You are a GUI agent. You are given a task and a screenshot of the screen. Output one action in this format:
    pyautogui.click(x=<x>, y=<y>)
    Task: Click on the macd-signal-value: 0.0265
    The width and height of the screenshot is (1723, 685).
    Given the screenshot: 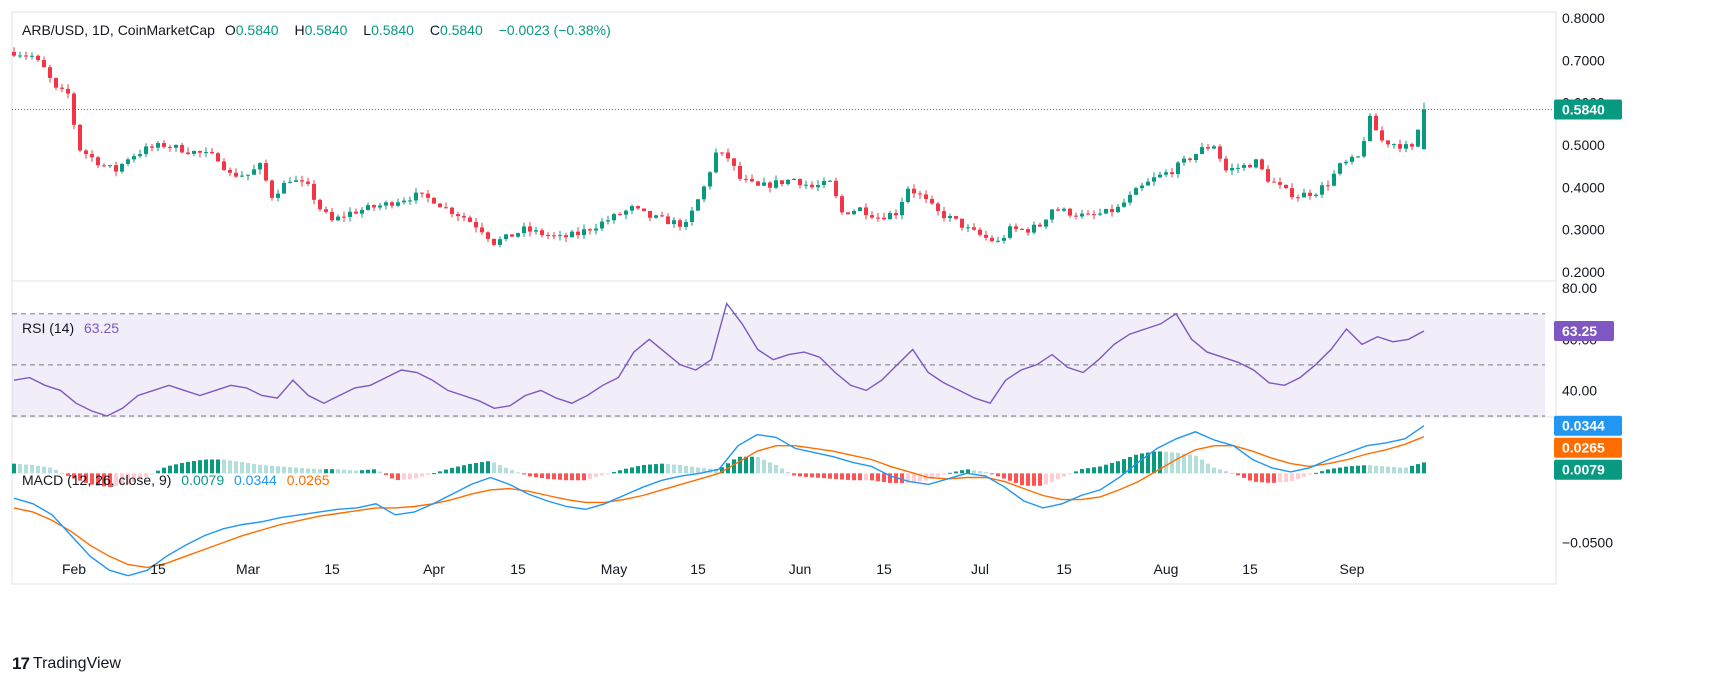 What is the action you would take?
    pyautogui.click(x=308, y=480)
    